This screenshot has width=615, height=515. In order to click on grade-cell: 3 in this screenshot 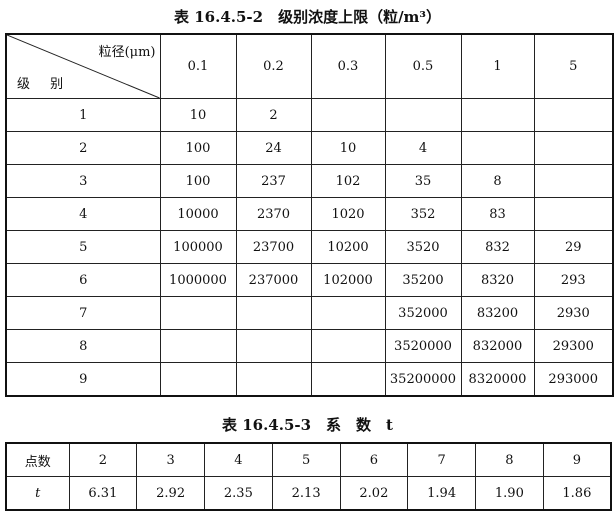, I will do `click(83, 181)`.